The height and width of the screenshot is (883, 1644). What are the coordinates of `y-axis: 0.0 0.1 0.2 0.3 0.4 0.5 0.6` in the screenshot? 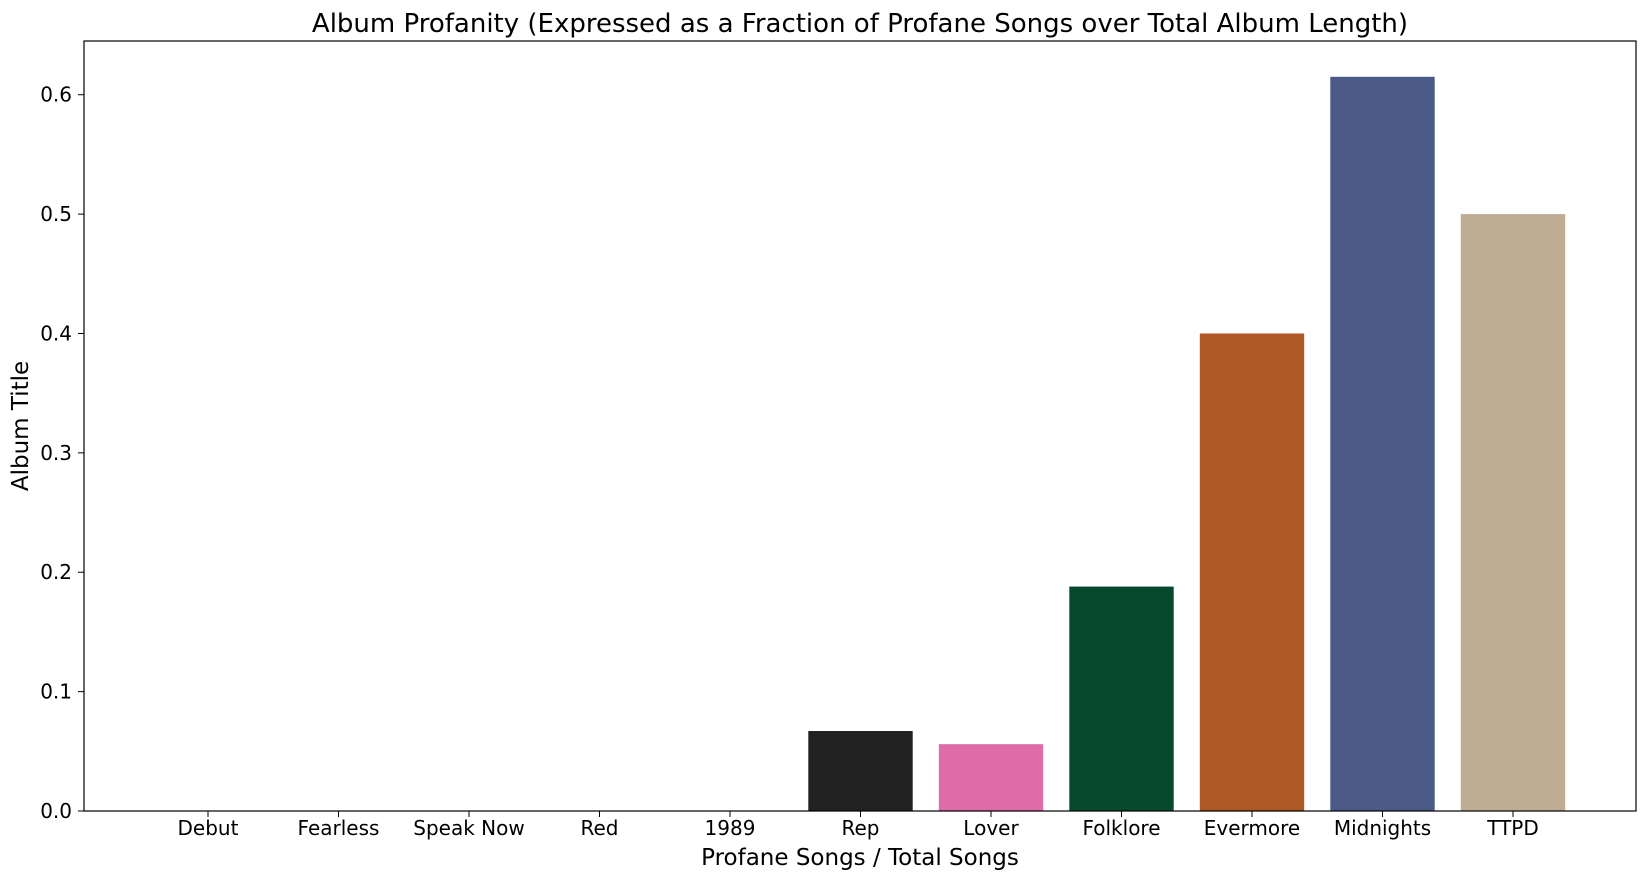 It's located at (62, 453).